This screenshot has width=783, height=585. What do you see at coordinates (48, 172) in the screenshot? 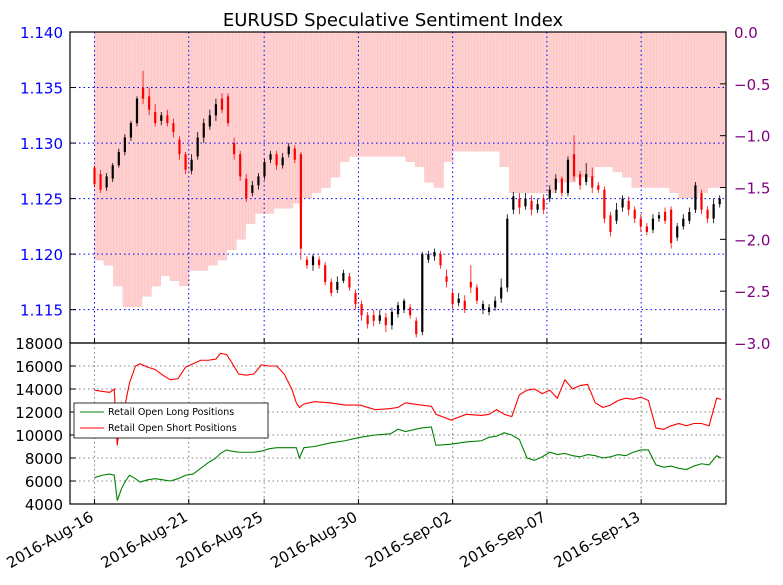
I see `price-axis-ticks: 1.115 1.120 1.125 1.130 1.135 1.140` at bounding box center [48, 172].